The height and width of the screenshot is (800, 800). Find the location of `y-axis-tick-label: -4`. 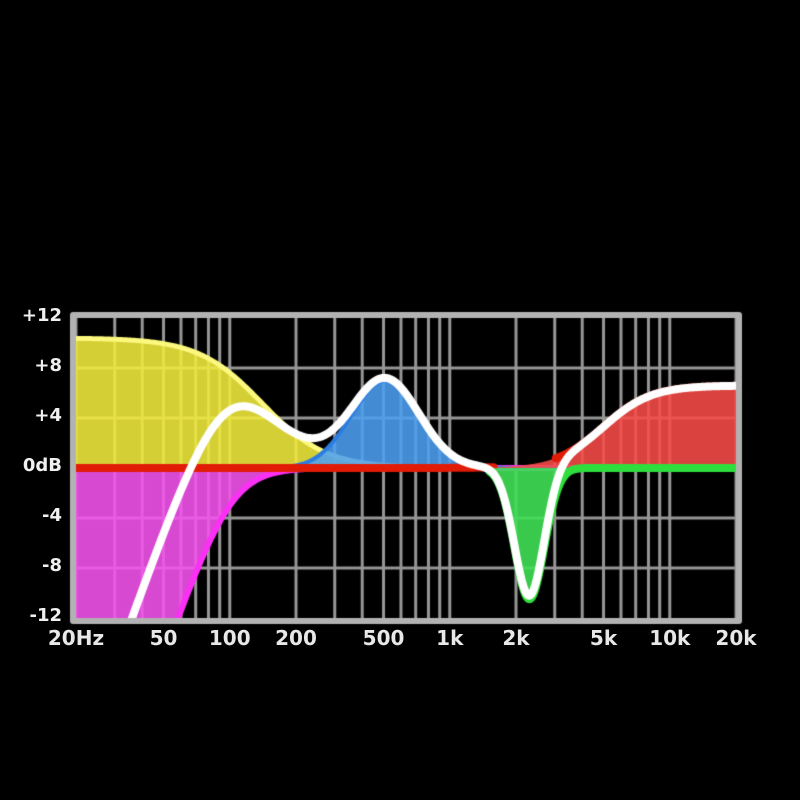

y-axis-tick-label: -4 is located at coordinates (52, 515).